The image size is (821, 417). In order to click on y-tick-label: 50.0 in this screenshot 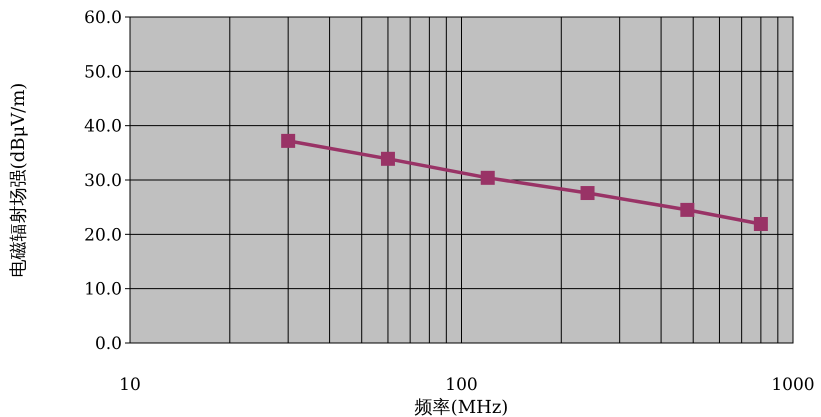, I will do `click(103, 72)`.